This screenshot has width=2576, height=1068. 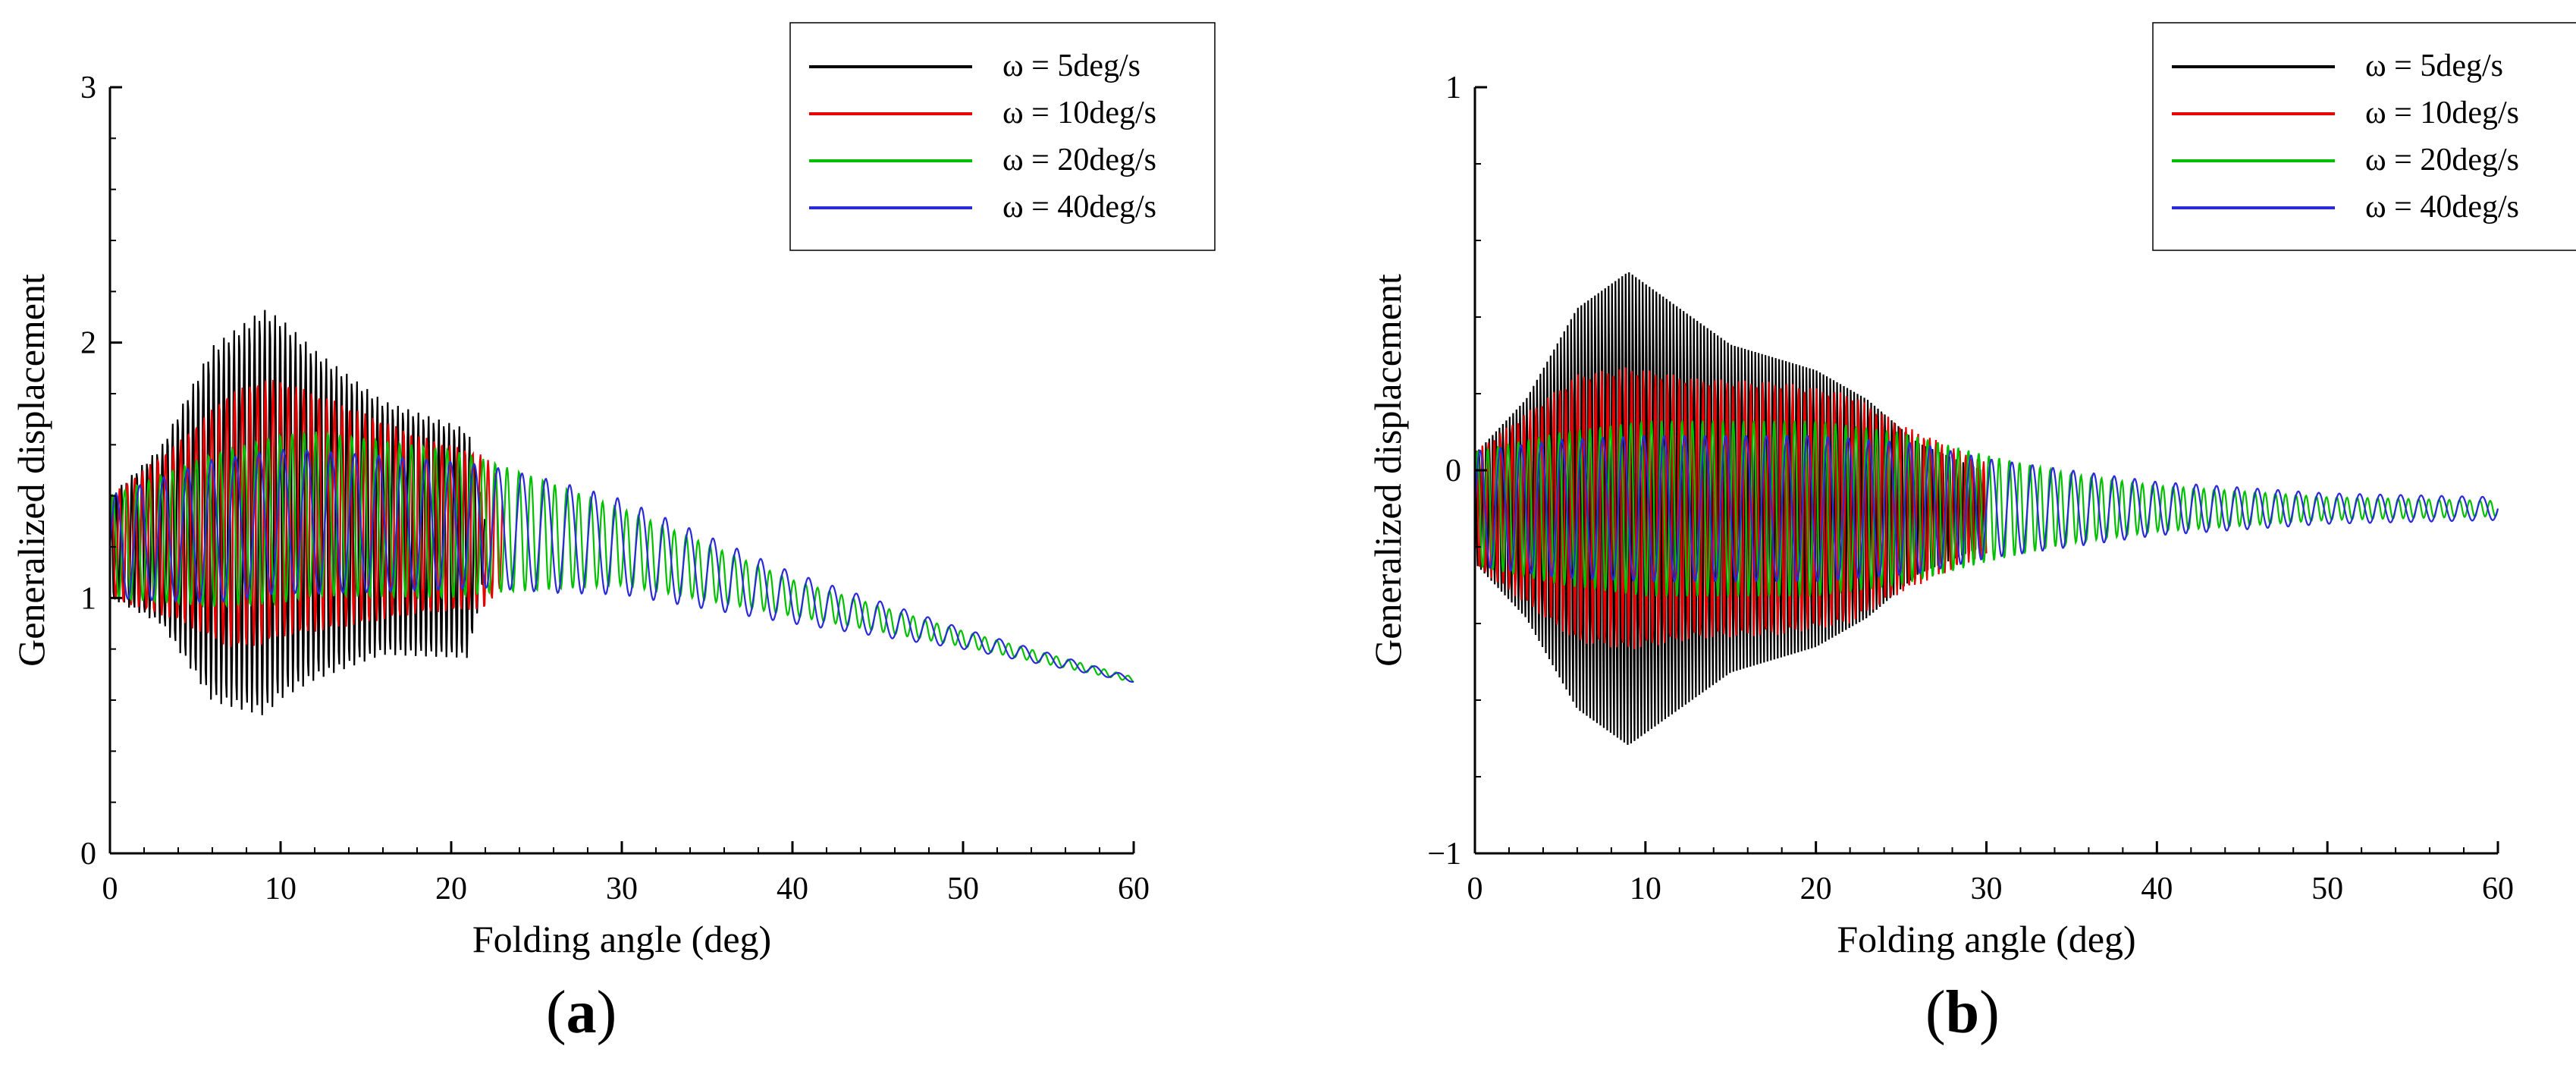 I want to click on caption-b: (b), so click(x=1962, y=1012).